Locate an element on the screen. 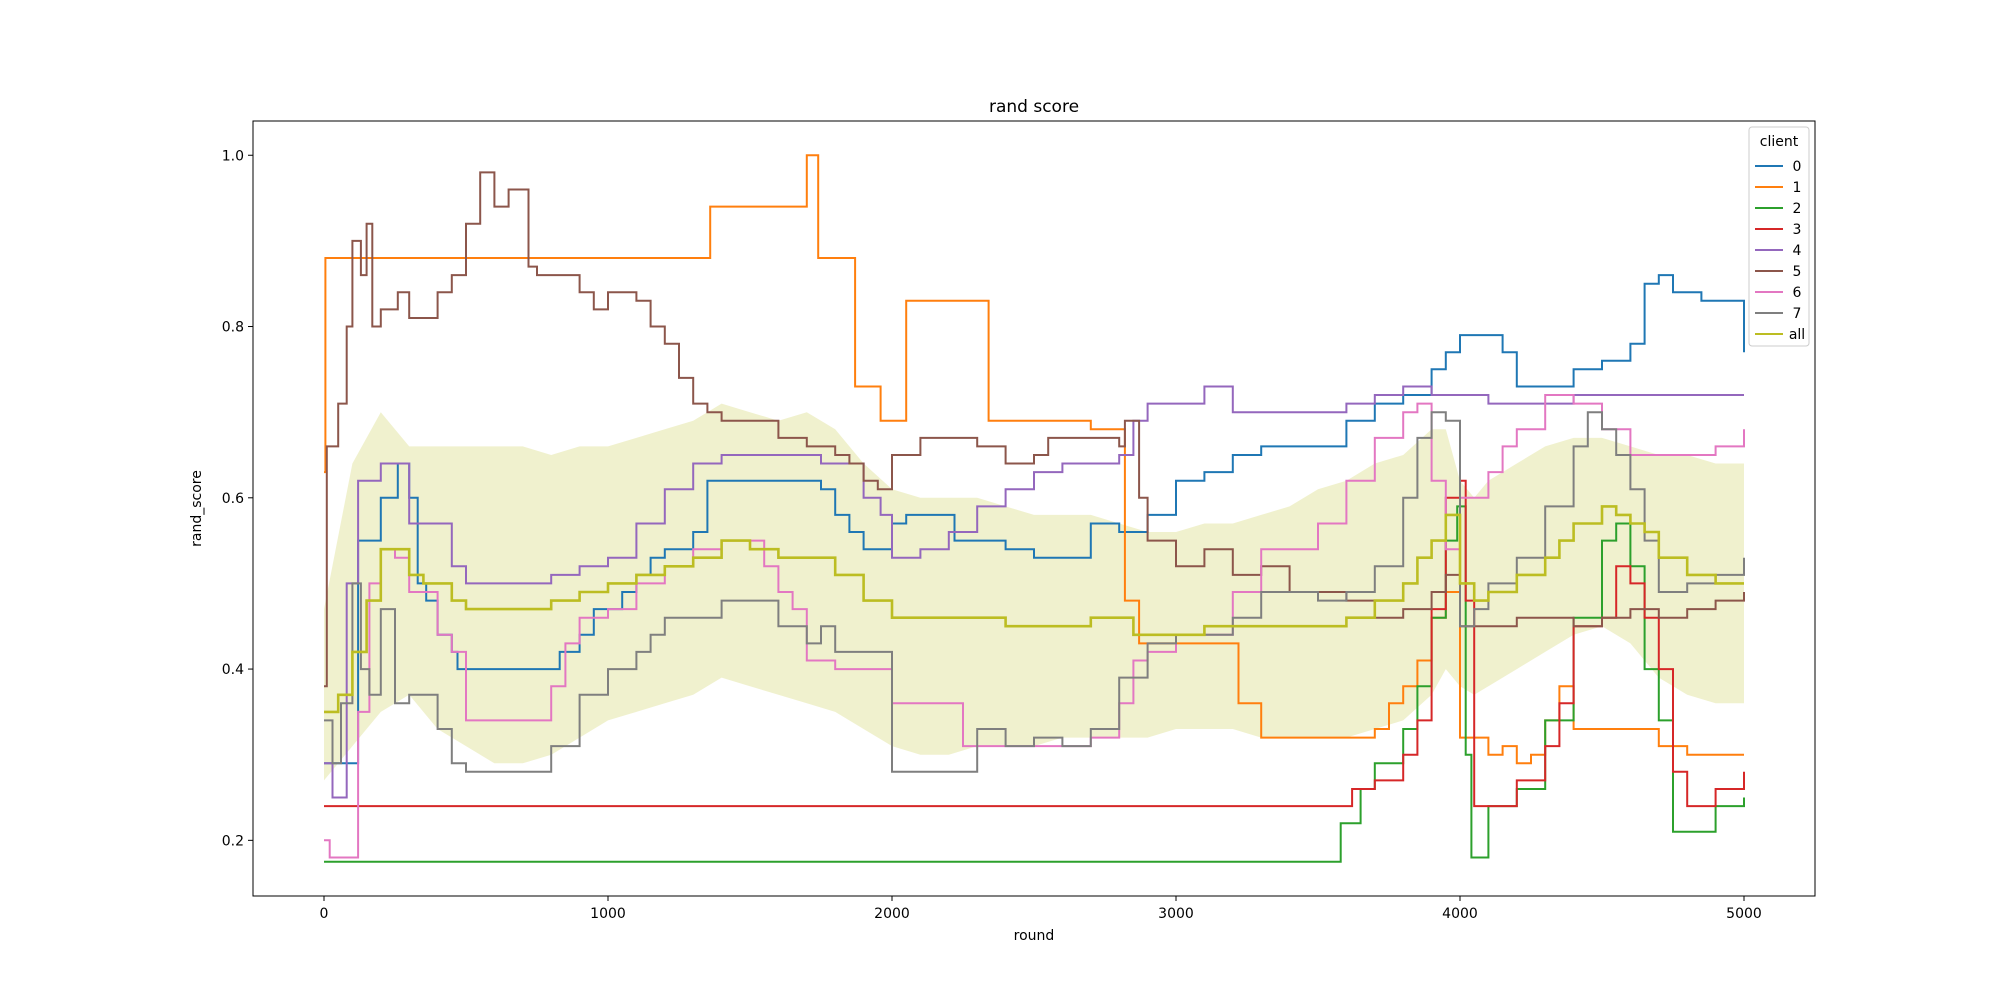 The width and height of the screenshot is (2000, 1000). legend-label-1: 1 is located at coordinates (1797, 188).